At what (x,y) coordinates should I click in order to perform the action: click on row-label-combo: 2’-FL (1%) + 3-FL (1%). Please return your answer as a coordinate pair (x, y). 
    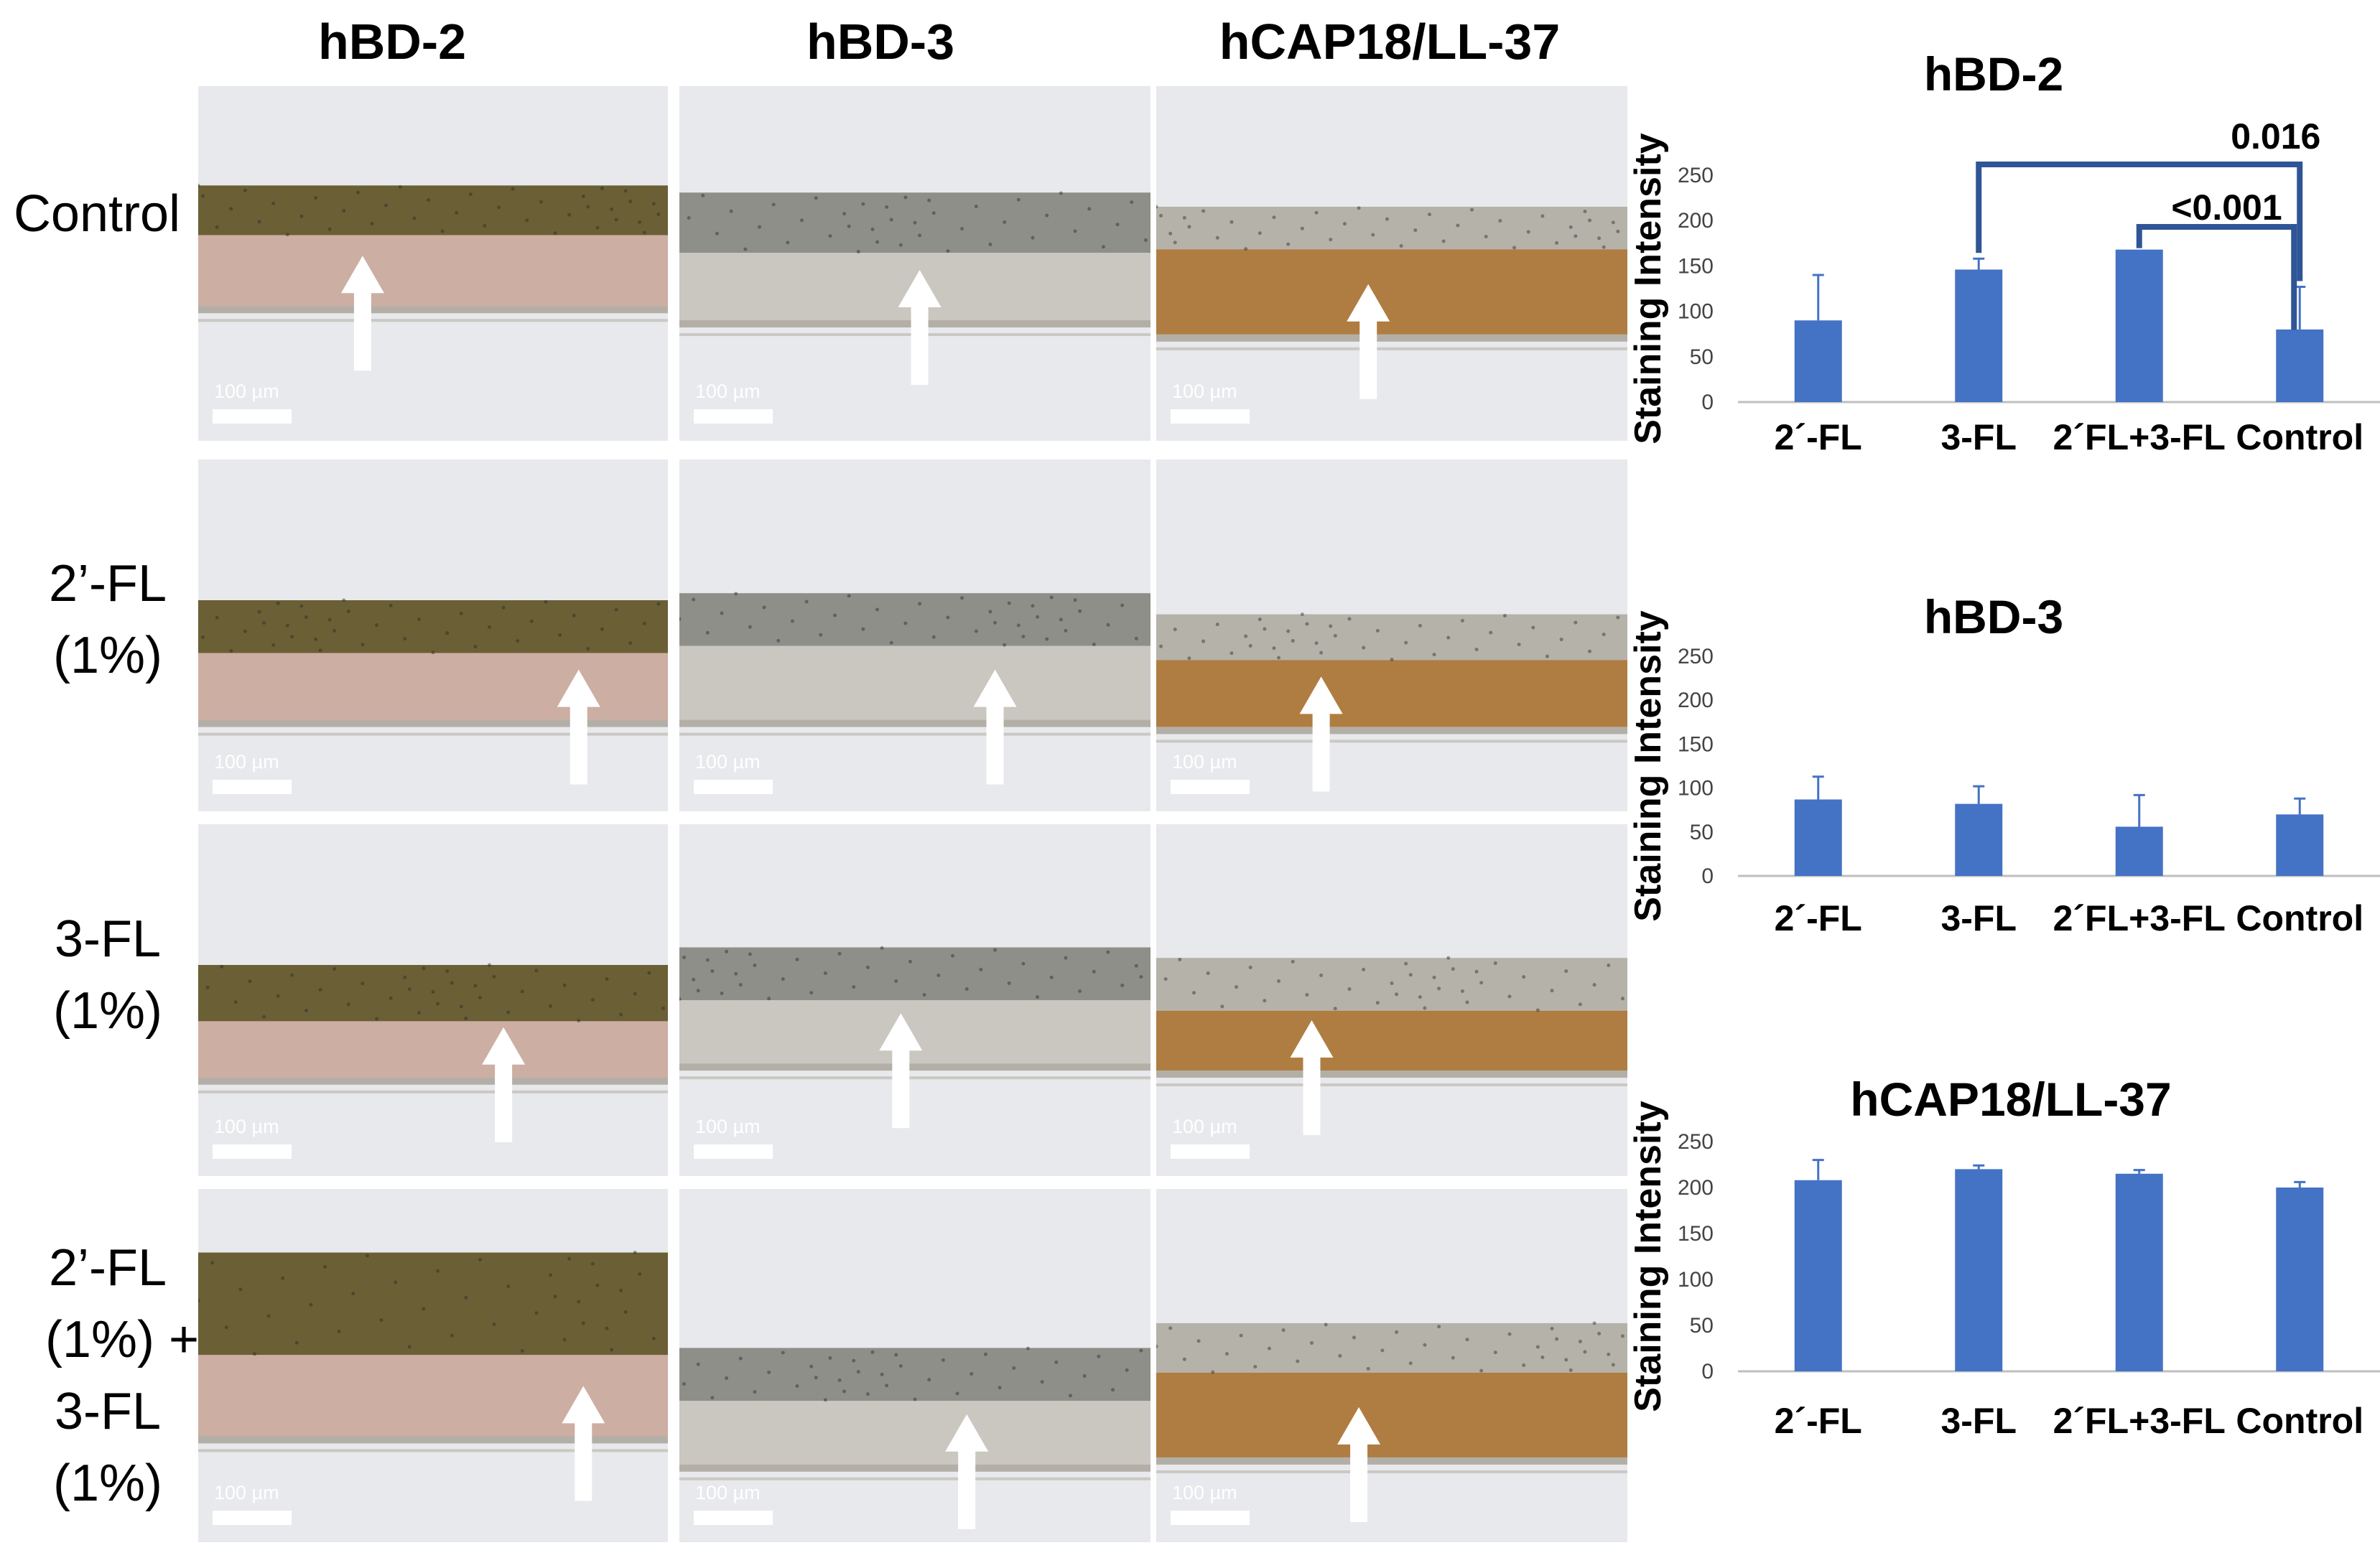
    Looking at the image, I should click on (107, 1375).